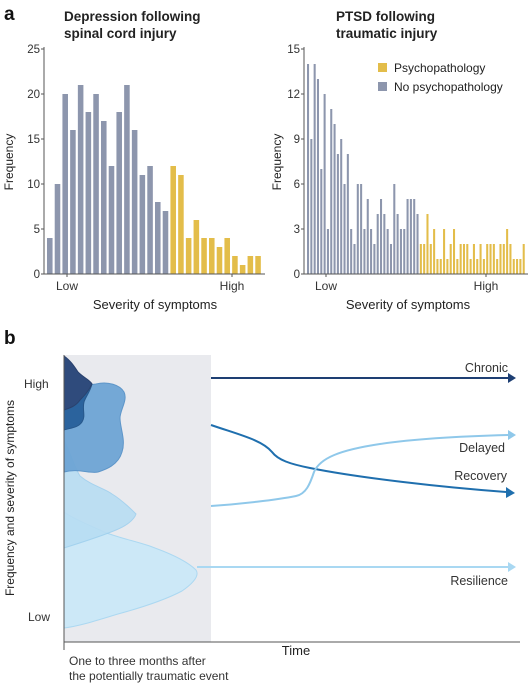 This screenshot has width=528, height=685. Describe the element at coordinates (486, 286) in the screenshot. I see `chart-b-xtick-high: High` at that location.